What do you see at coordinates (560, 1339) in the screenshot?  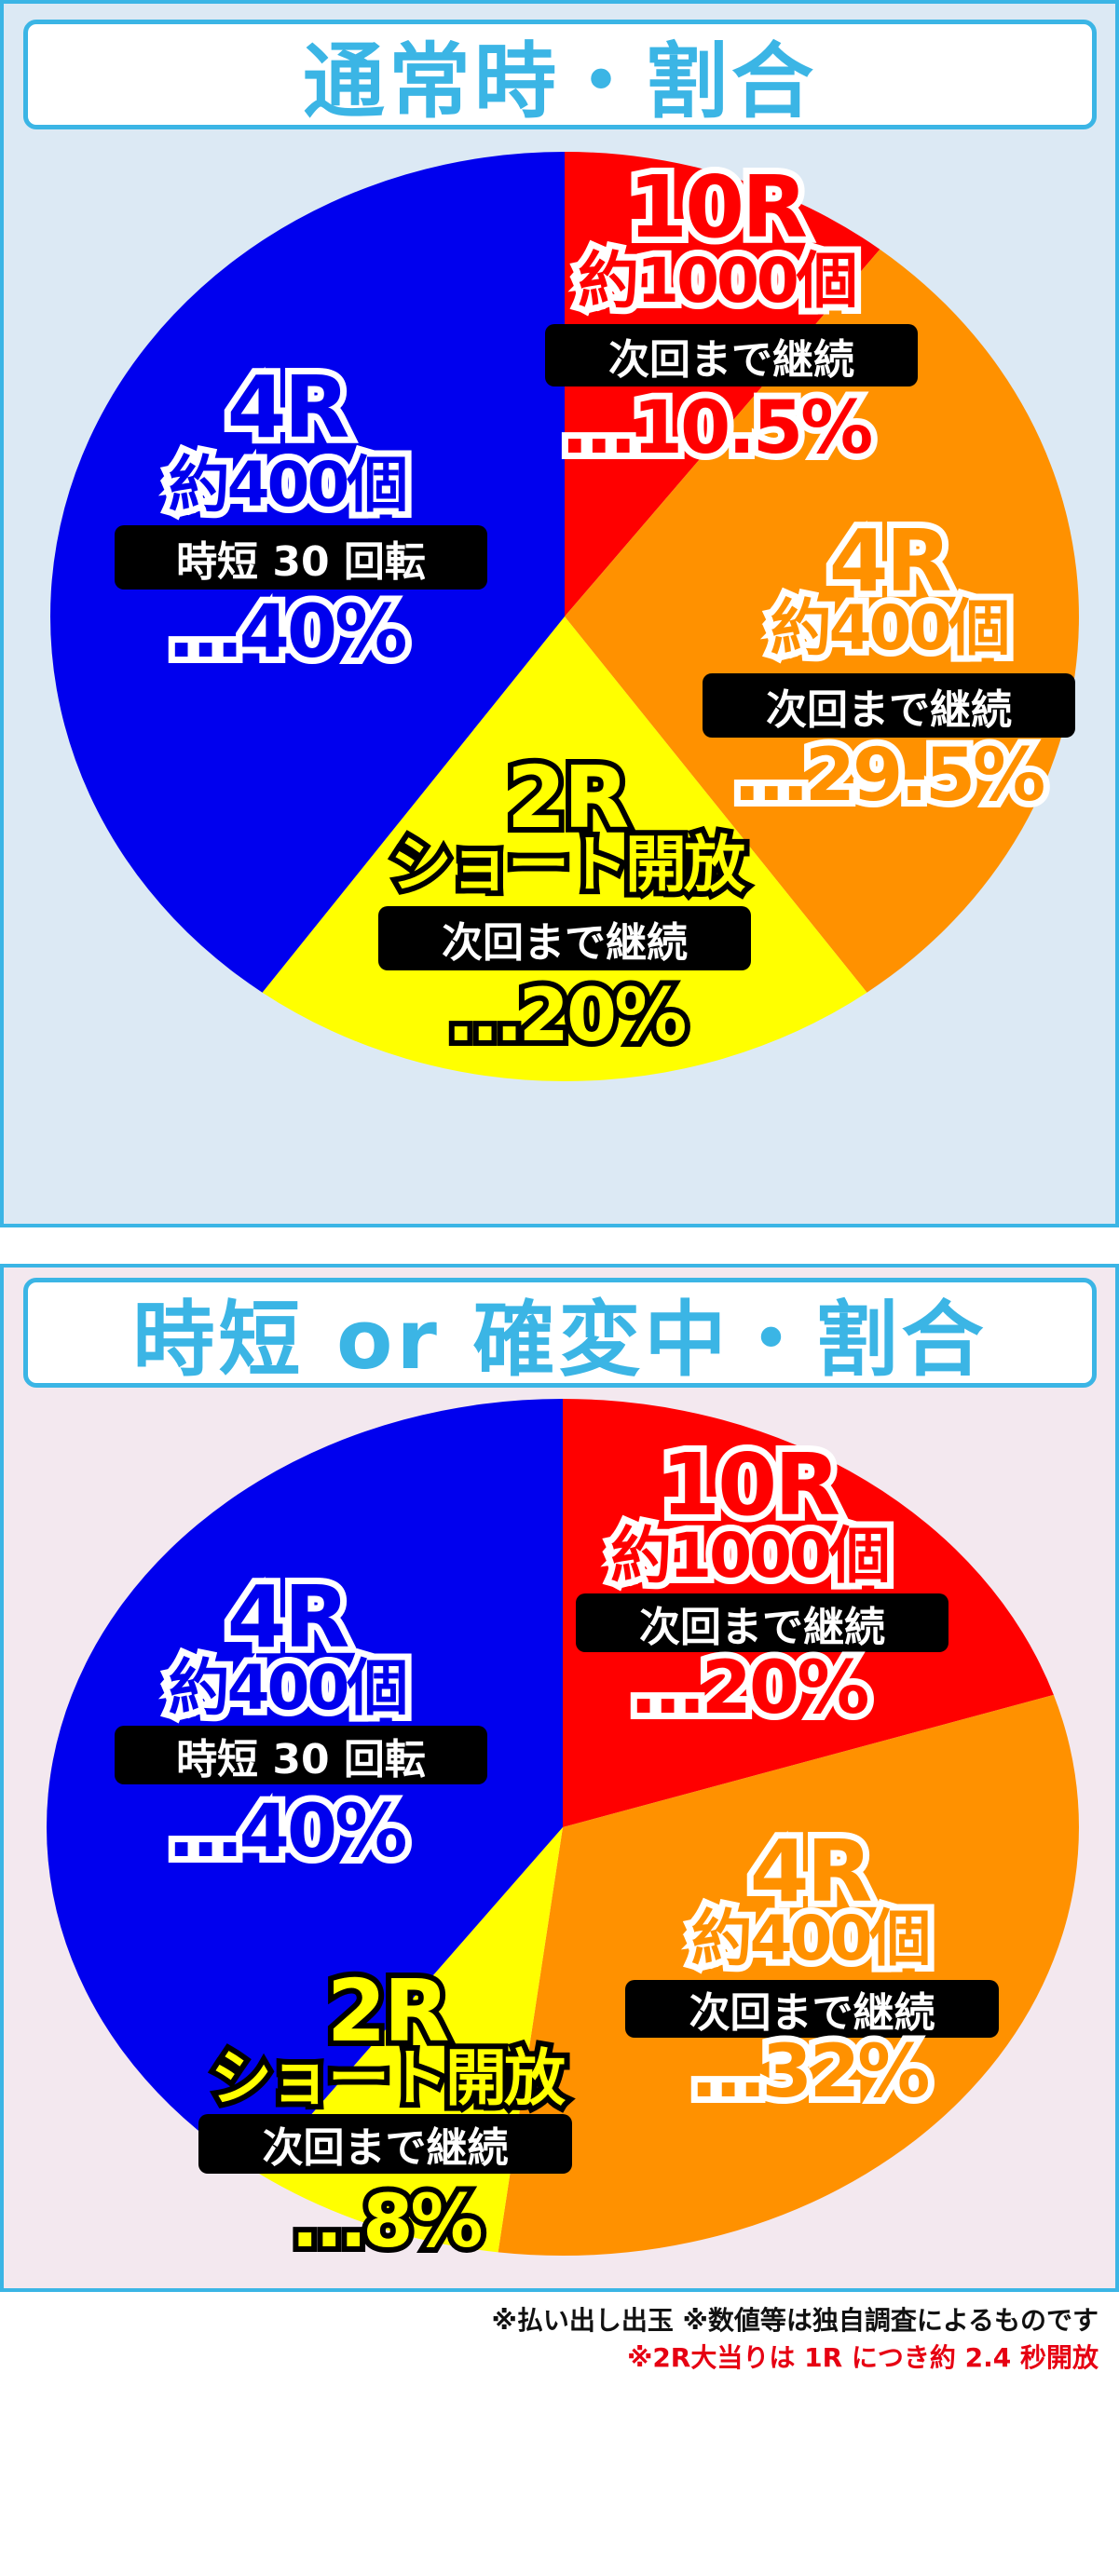 I see `chart-title: 時短 or 確変中・割合` at bounding box center [560, 1339].